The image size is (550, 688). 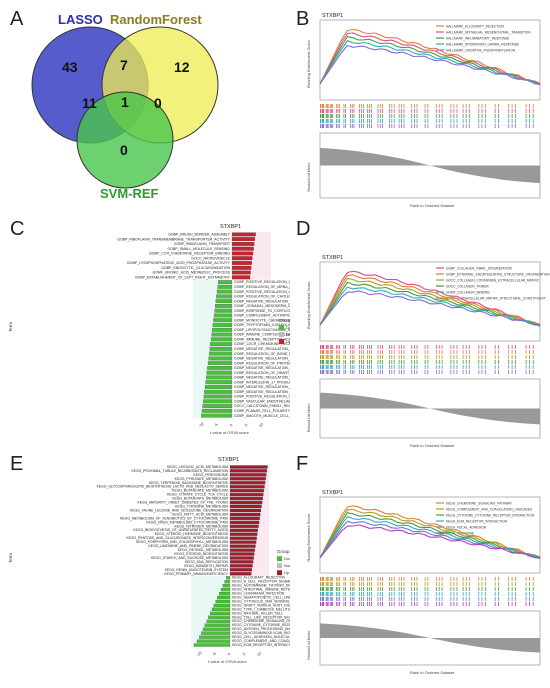 What do you see at coordinates (430, 533) in the screenshot?
I see `gsea-curve` at bounding box center [430, 533].